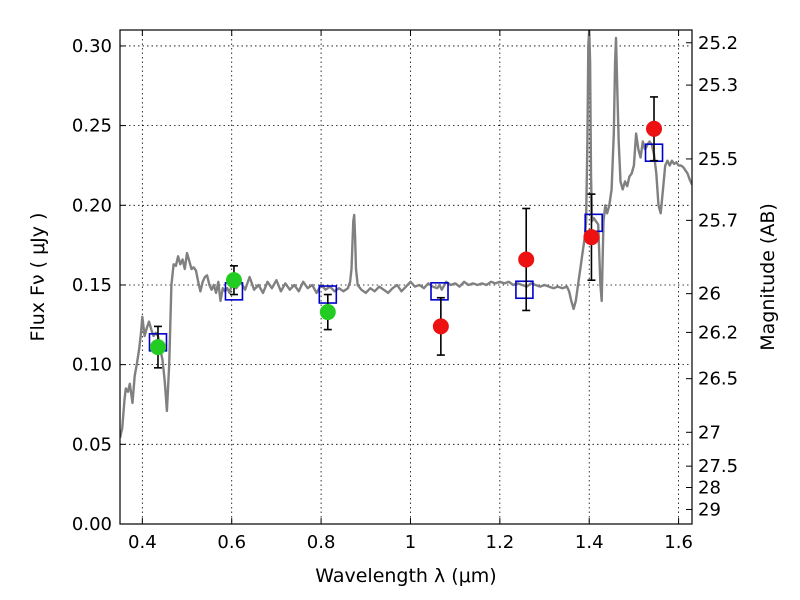 This screenshot has width=800, height=600. What do you see at coordinates (718, 220) in the screenshot?
I see `right-tick-label: 25.7` at bounding box center [718, 220].